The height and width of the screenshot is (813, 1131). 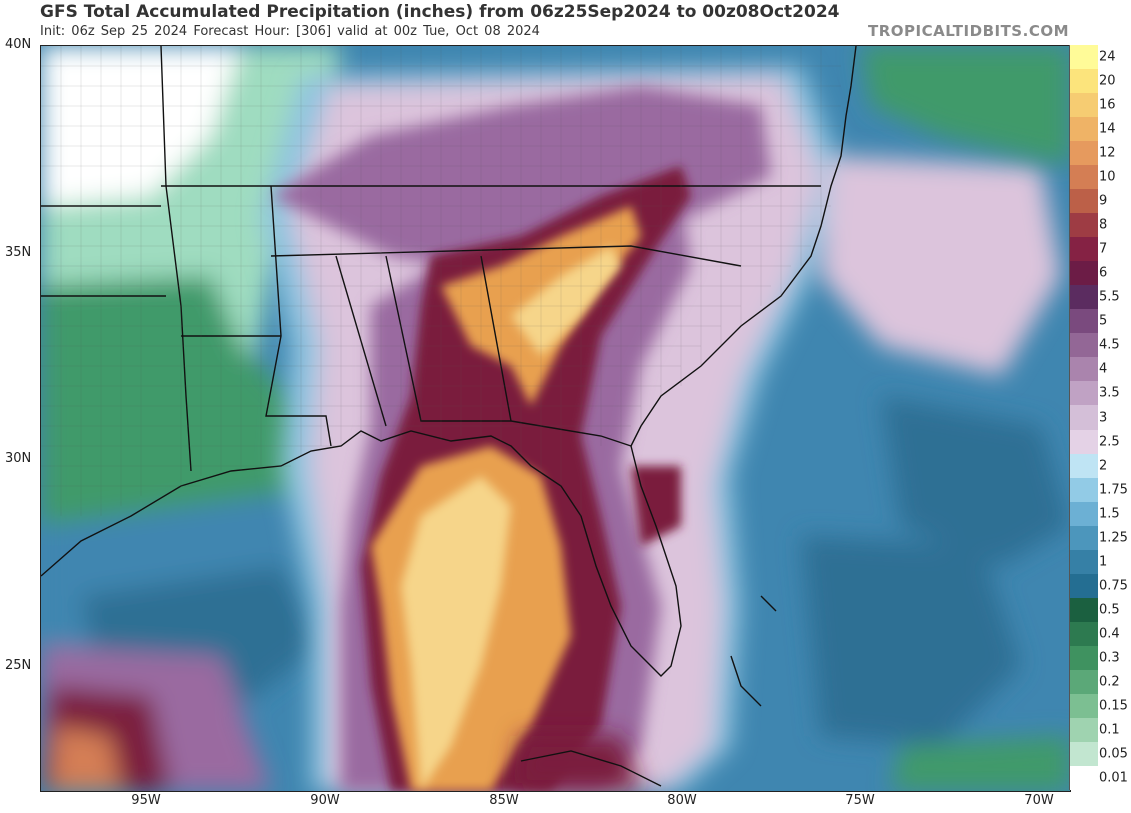 I want to click on colorbar-label: 6, so click(x=1103, y=273).